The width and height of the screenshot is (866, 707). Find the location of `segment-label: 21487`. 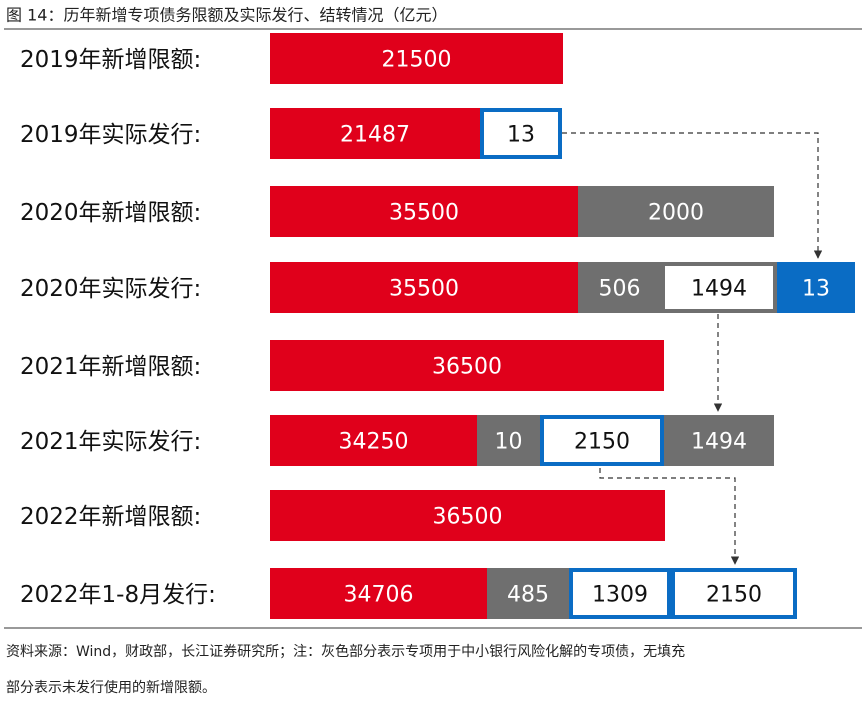

segment-label: 21487 is located at coordinates (375, 135).